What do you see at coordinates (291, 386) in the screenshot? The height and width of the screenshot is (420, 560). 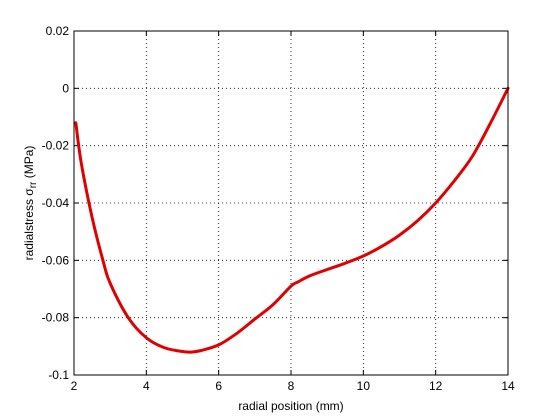 I see `x-tick-label: 8` at bounding box center [291, 386].